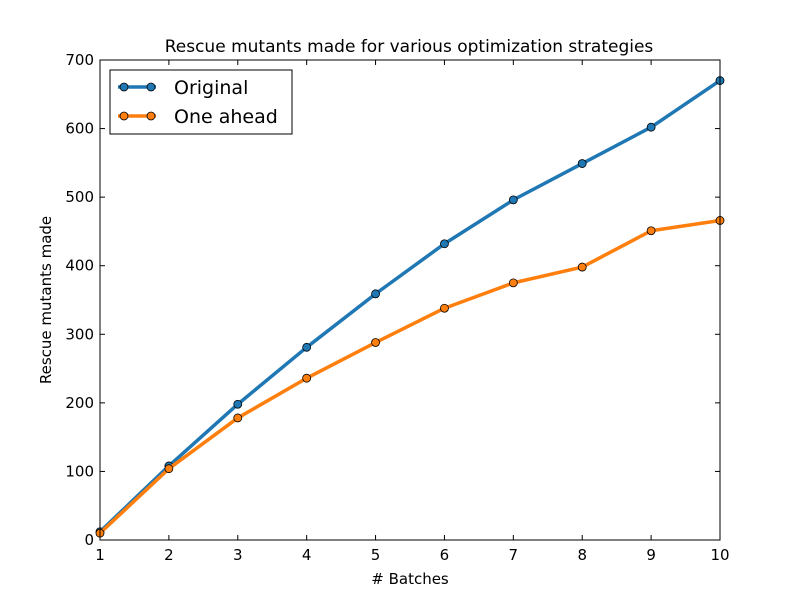  Describe the element at coordinates (445, 555) in the screenshot. I see `x-tick-label: 6` at that location.